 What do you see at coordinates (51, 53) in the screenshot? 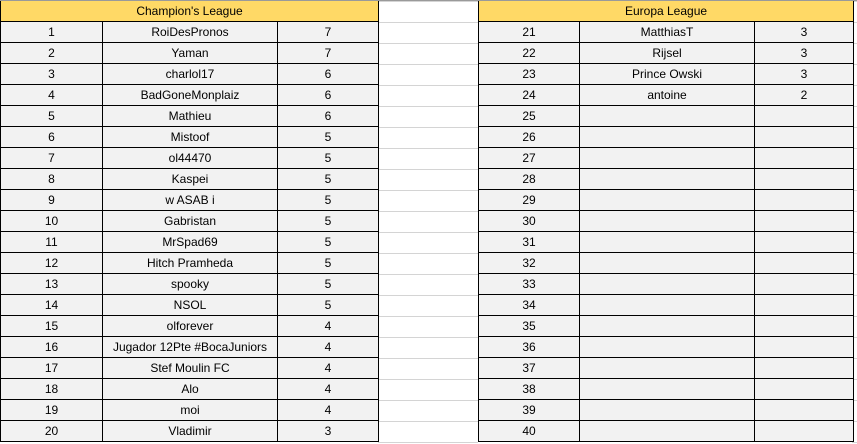
I see `cell-rank: 2` at bounding box center [51, 53].